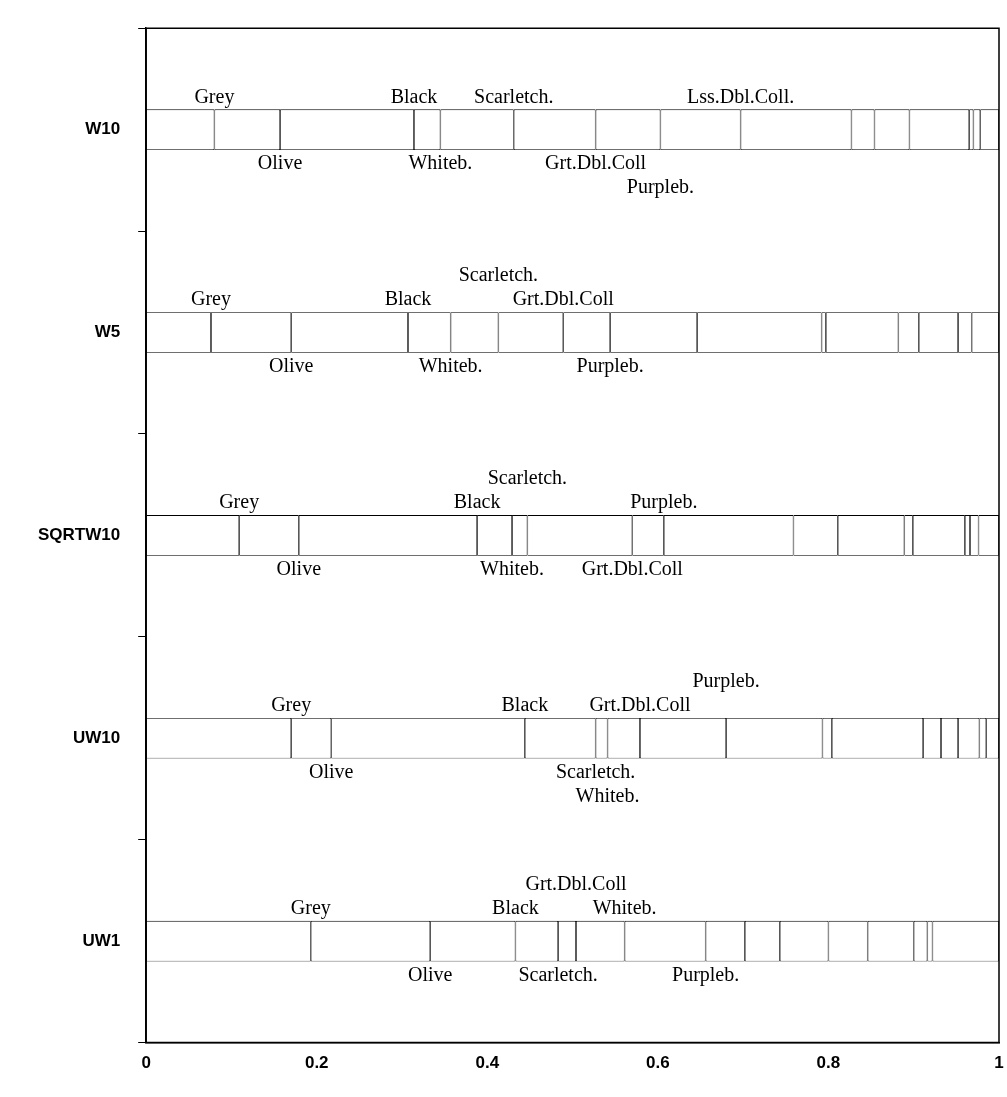 The width and height of the screenshot is (1007, 1097). Describe the element at coordinates (658, 1063) in the screenshot. I see `x-tick-label: 0.6` at that location.